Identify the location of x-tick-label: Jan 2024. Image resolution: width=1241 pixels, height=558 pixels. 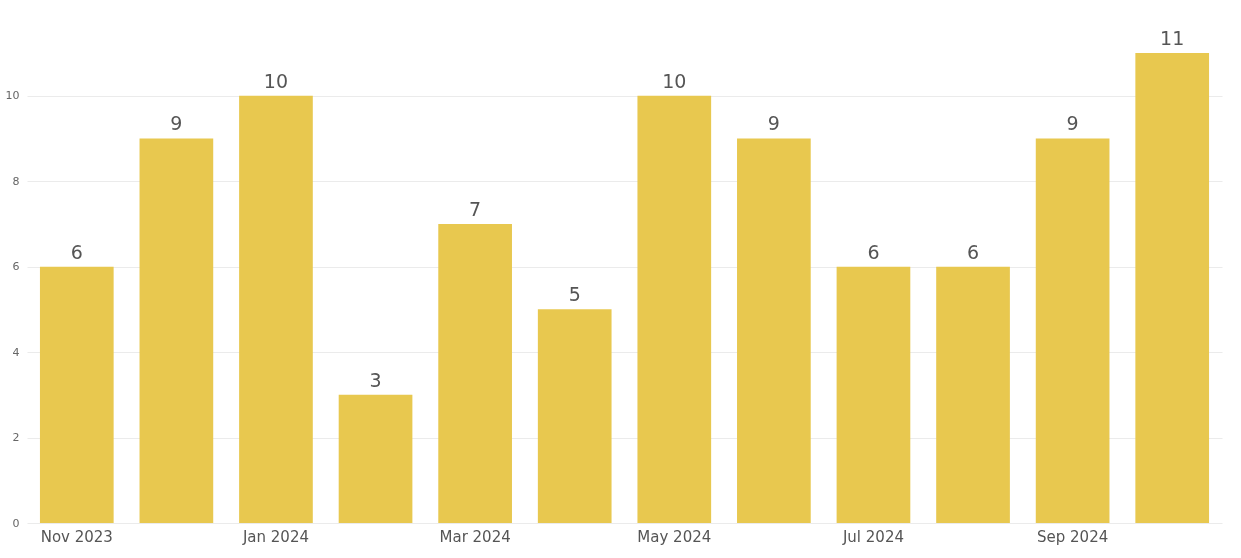
(275, 536).